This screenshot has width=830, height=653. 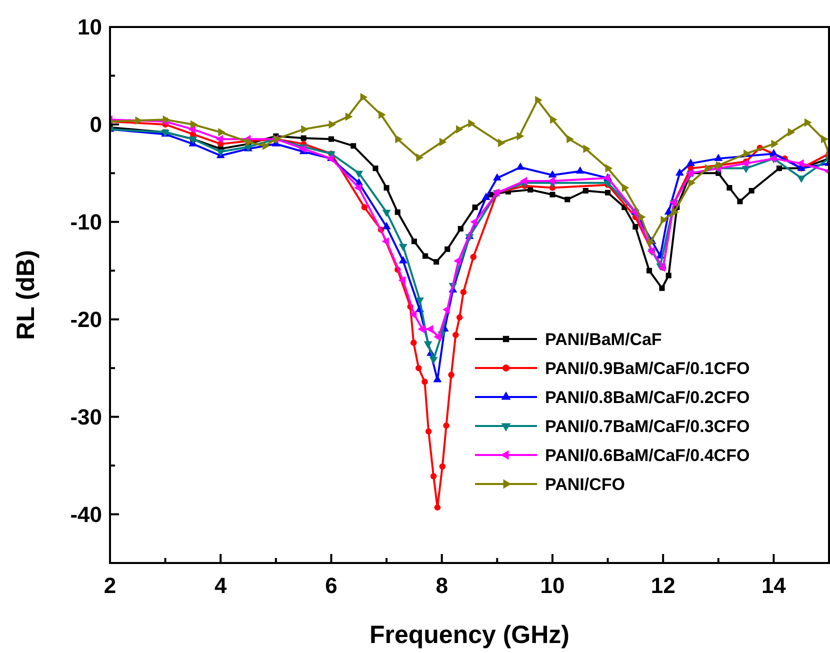 What do you see at coordinates (86, 222) in the screenshot?
I see `y-tick-label: -10` at bounding box center [86, 222].